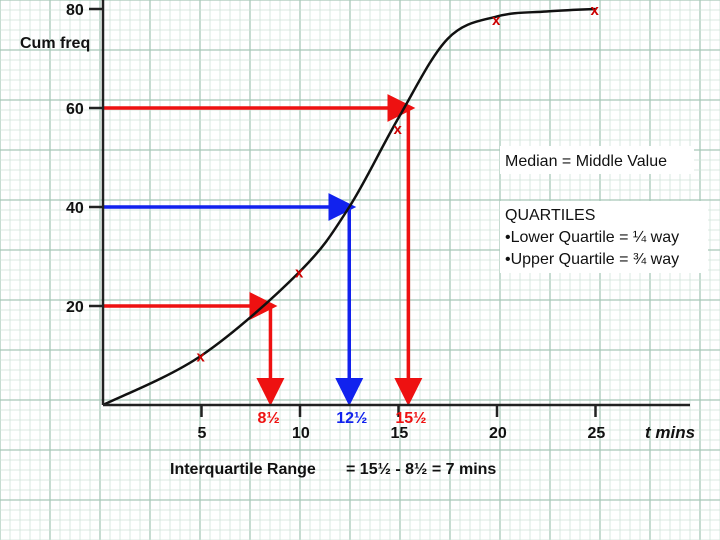 This screenshot has width=720, height=540. Describe the element at coordinates (75, 10) in the screenshot. I see `y-tick-label: 80` at that location.